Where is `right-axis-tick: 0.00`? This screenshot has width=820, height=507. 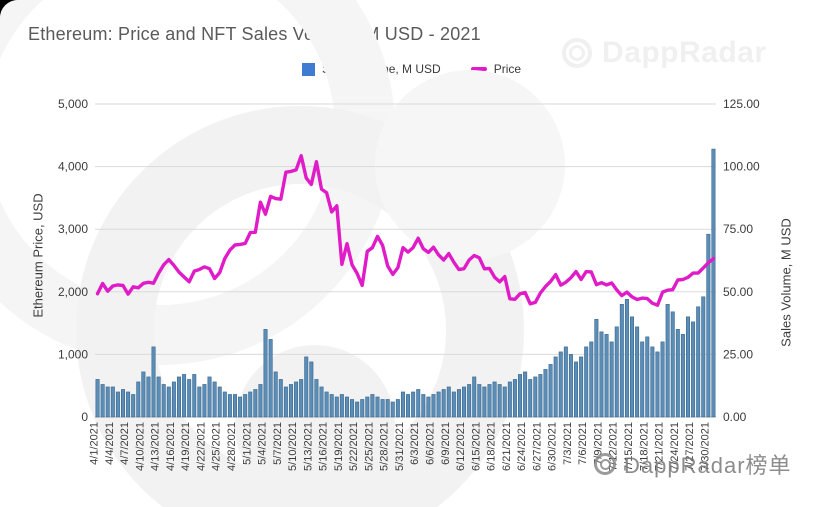 right-axis-tick: 0.00 is located at coordinates (735, 417).